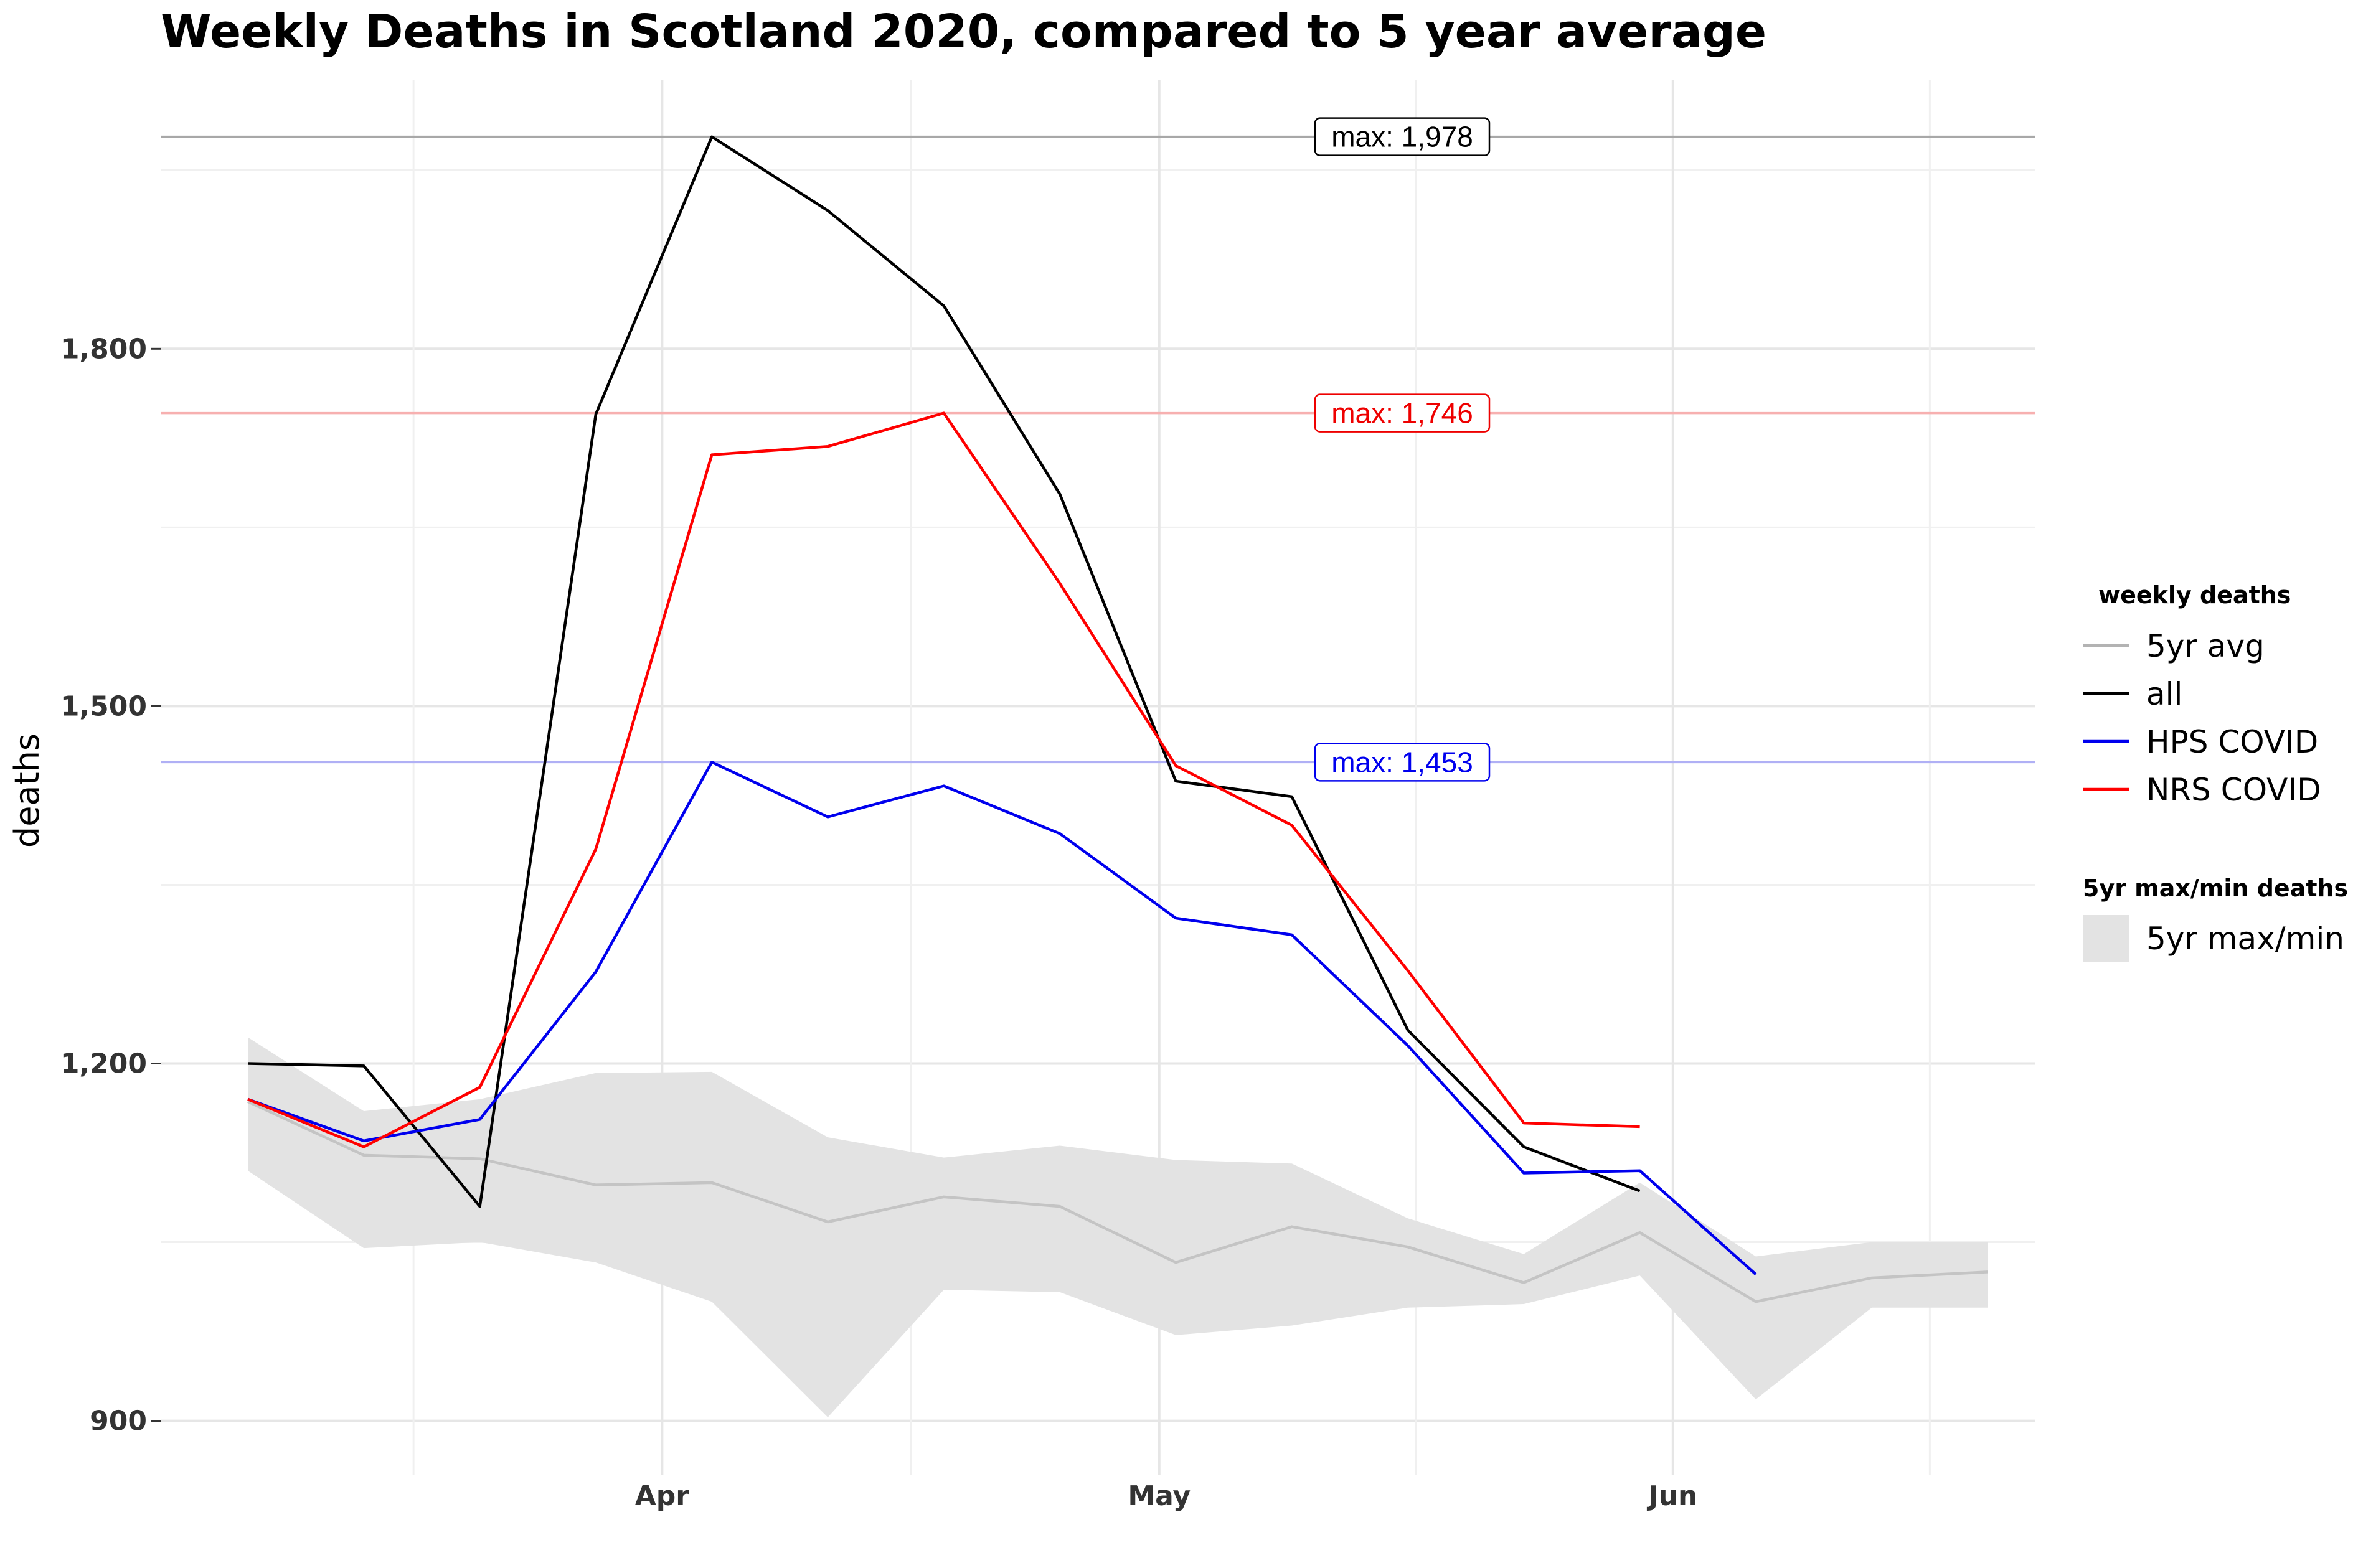 This screenshot has height=1568, width=2353. What do you see at coordinates (1671, 1496) in the screenshot?
I see `x-tick-label: Jun` at bounding box center [1671, 1496].